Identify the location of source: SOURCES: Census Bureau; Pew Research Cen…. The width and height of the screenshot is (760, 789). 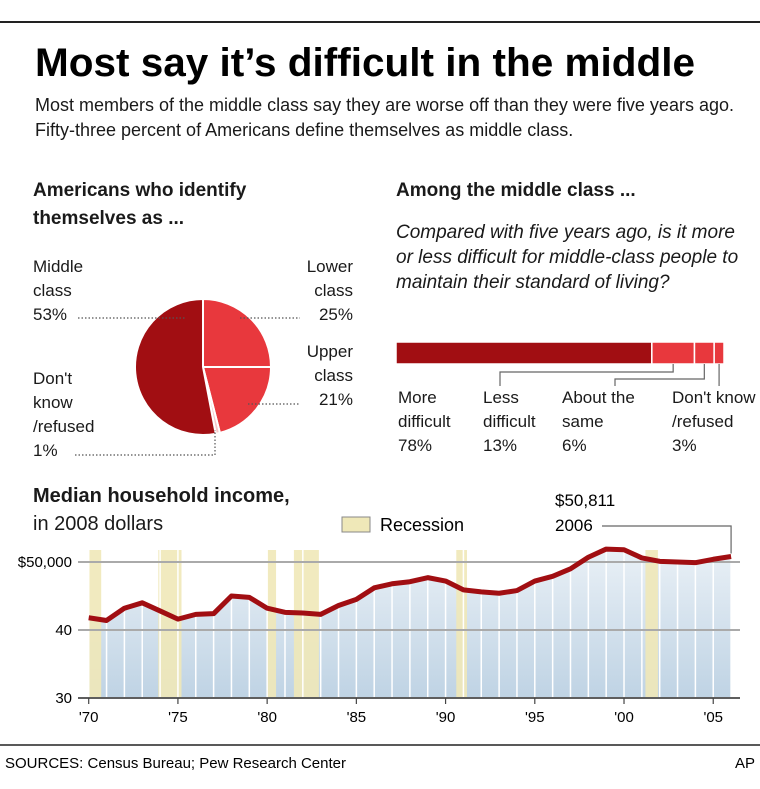
(175, 763).